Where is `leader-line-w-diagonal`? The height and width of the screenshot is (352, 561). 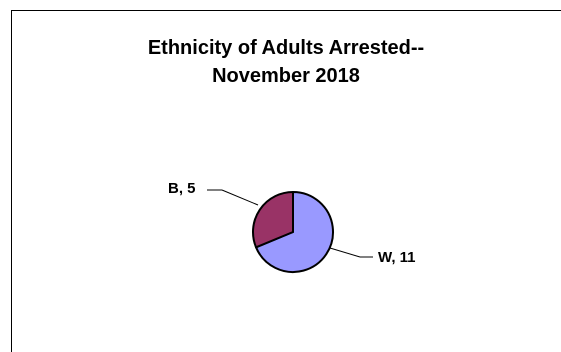 leader-line-w-diagonal is located at coordinates (345, 252).